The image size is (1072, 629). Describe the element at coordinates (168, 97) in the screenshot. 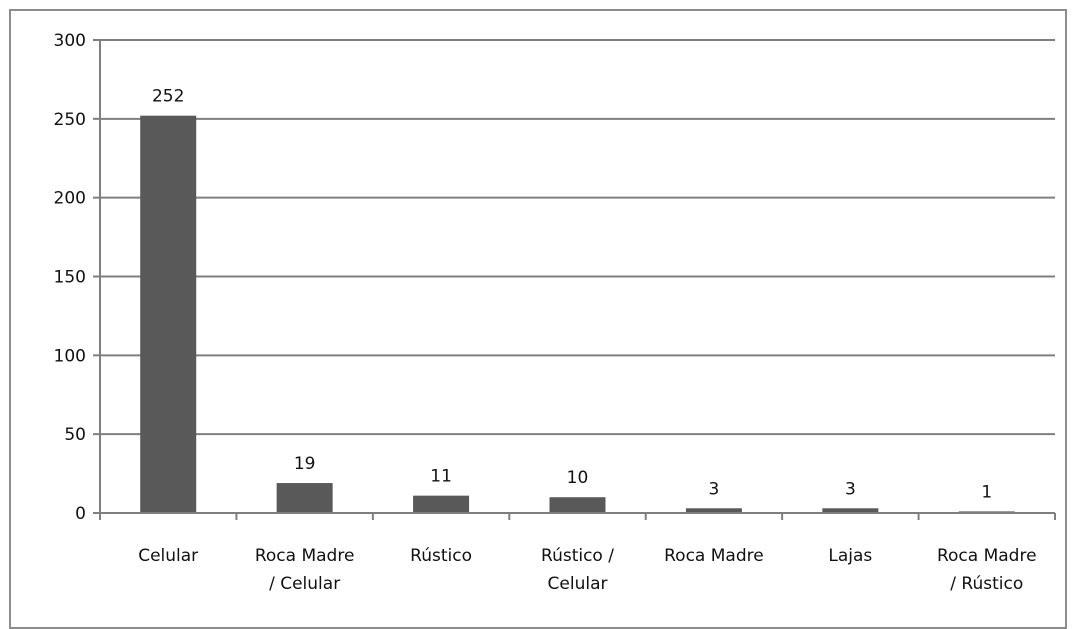

I see `data-label: 252` at that location.